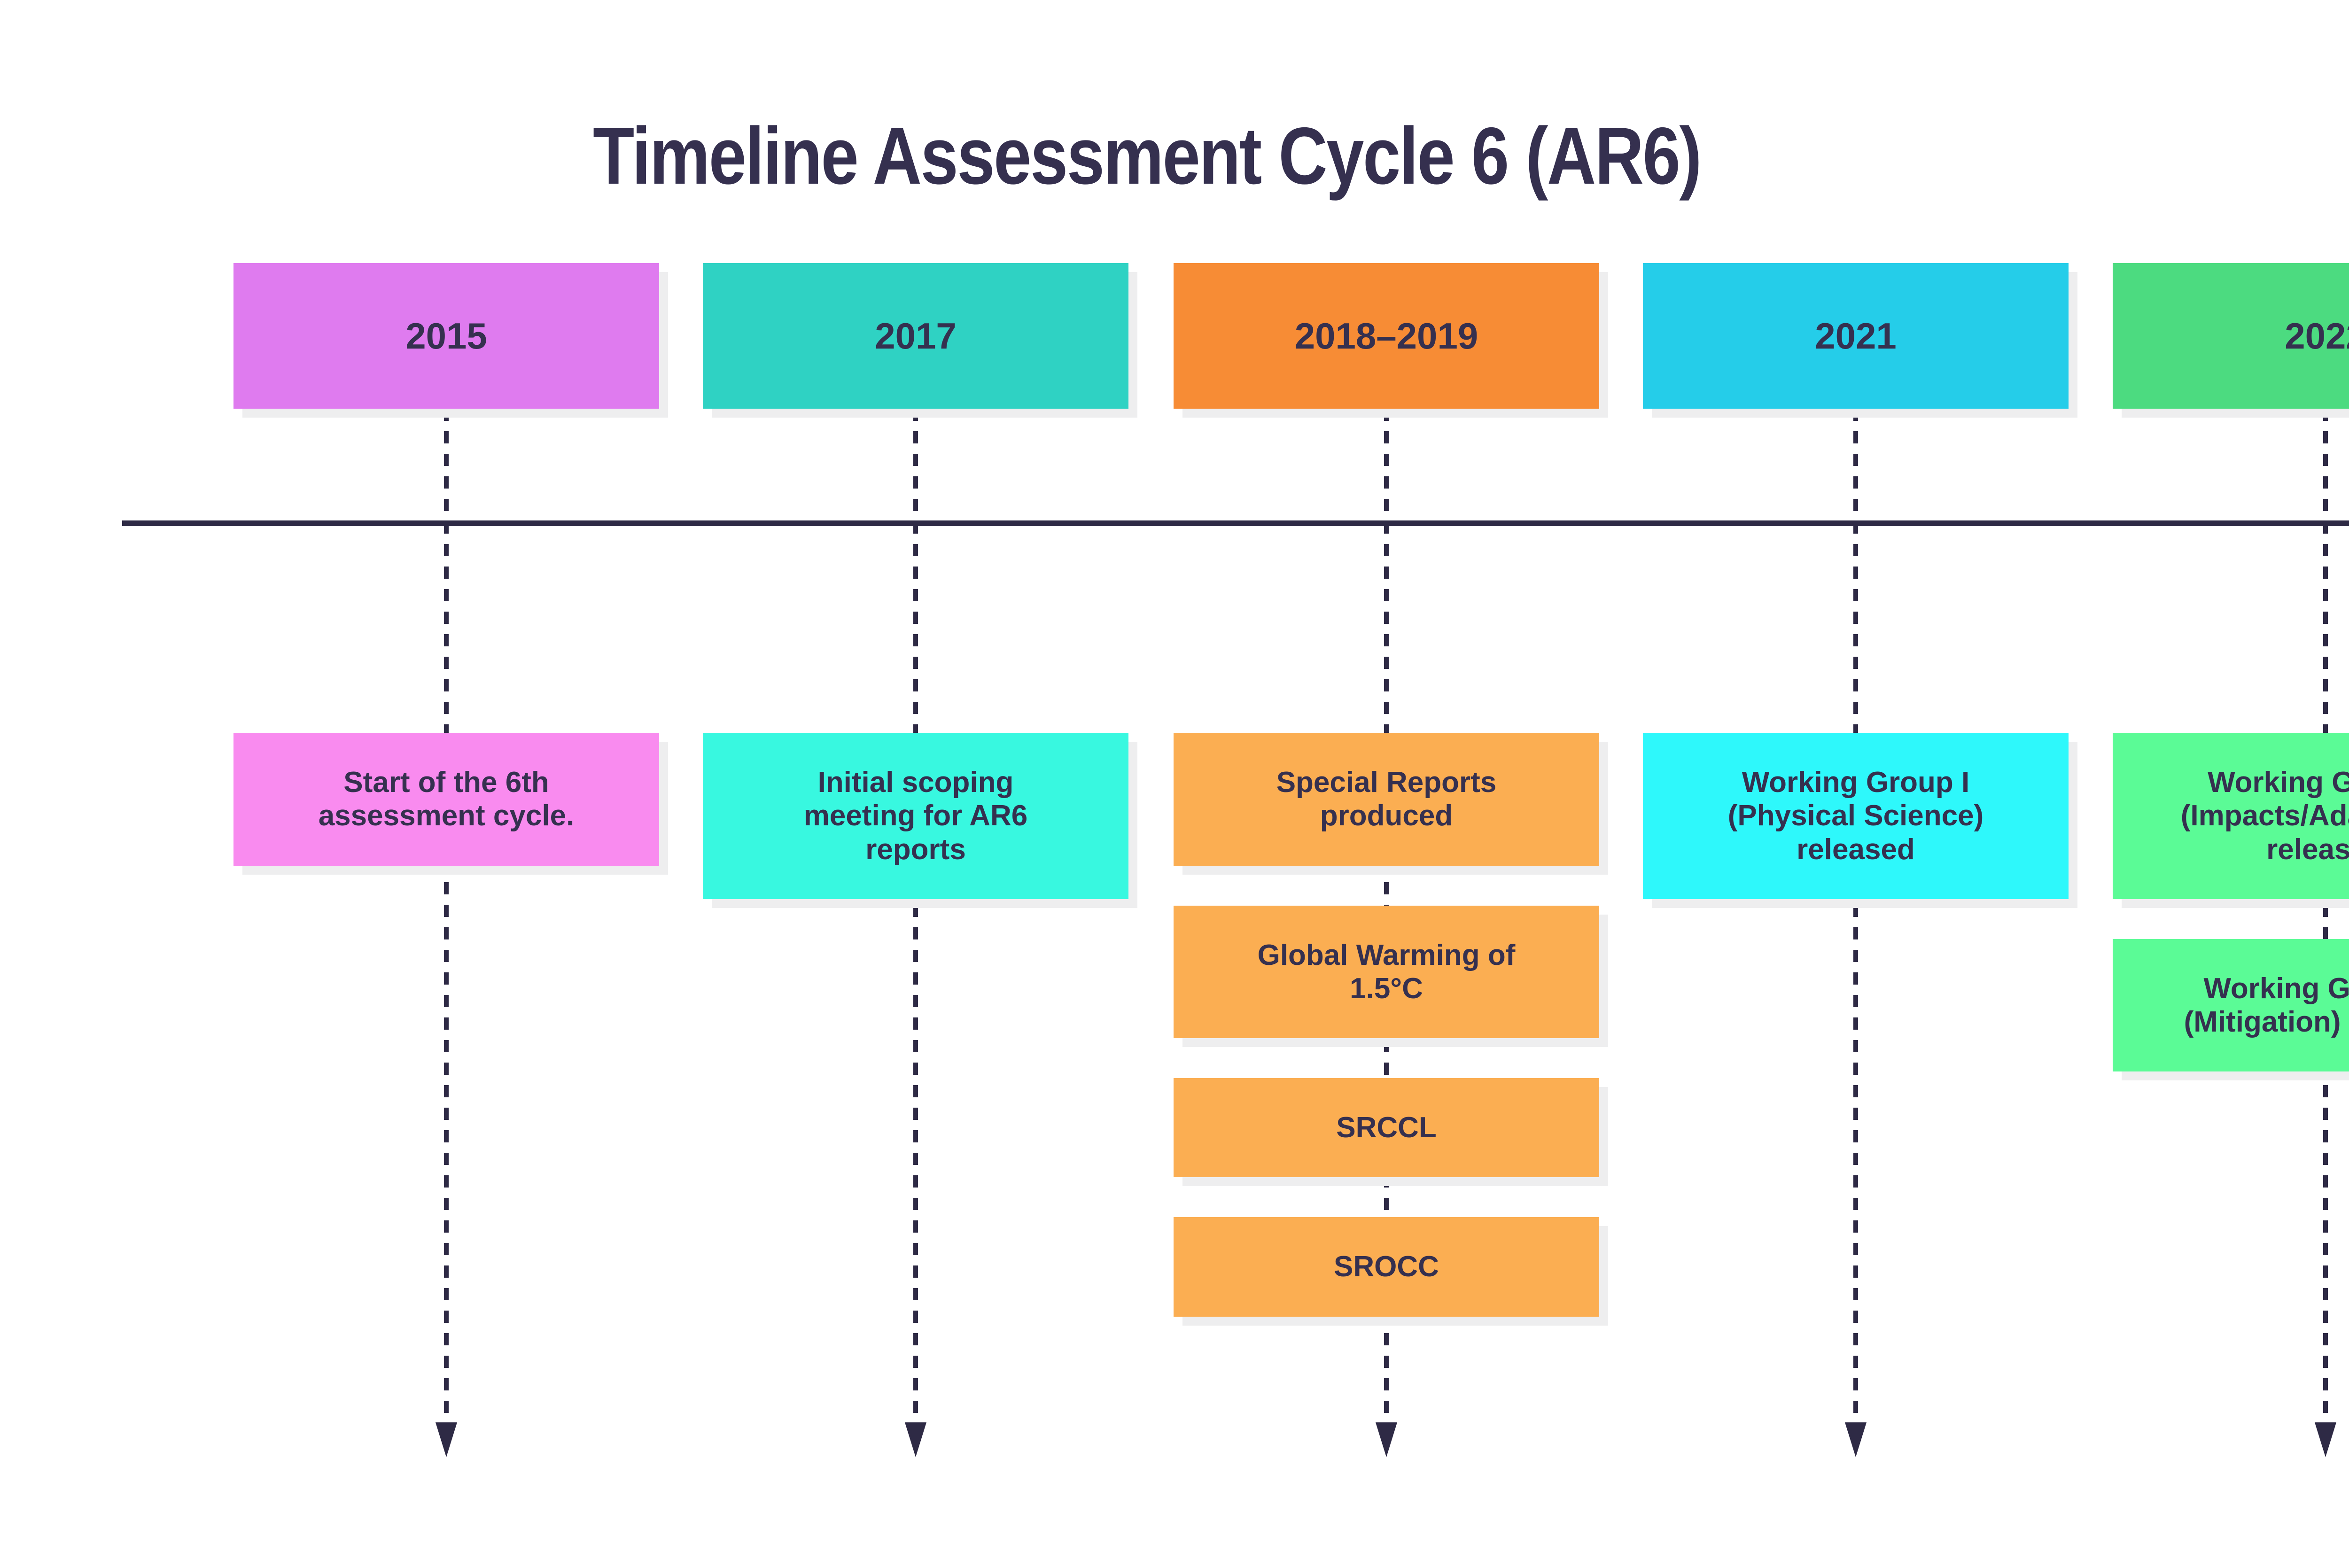  Describe the element at coordinates (1386, 1267) in the screenshot. I see `event-box: SROCC` at that location.